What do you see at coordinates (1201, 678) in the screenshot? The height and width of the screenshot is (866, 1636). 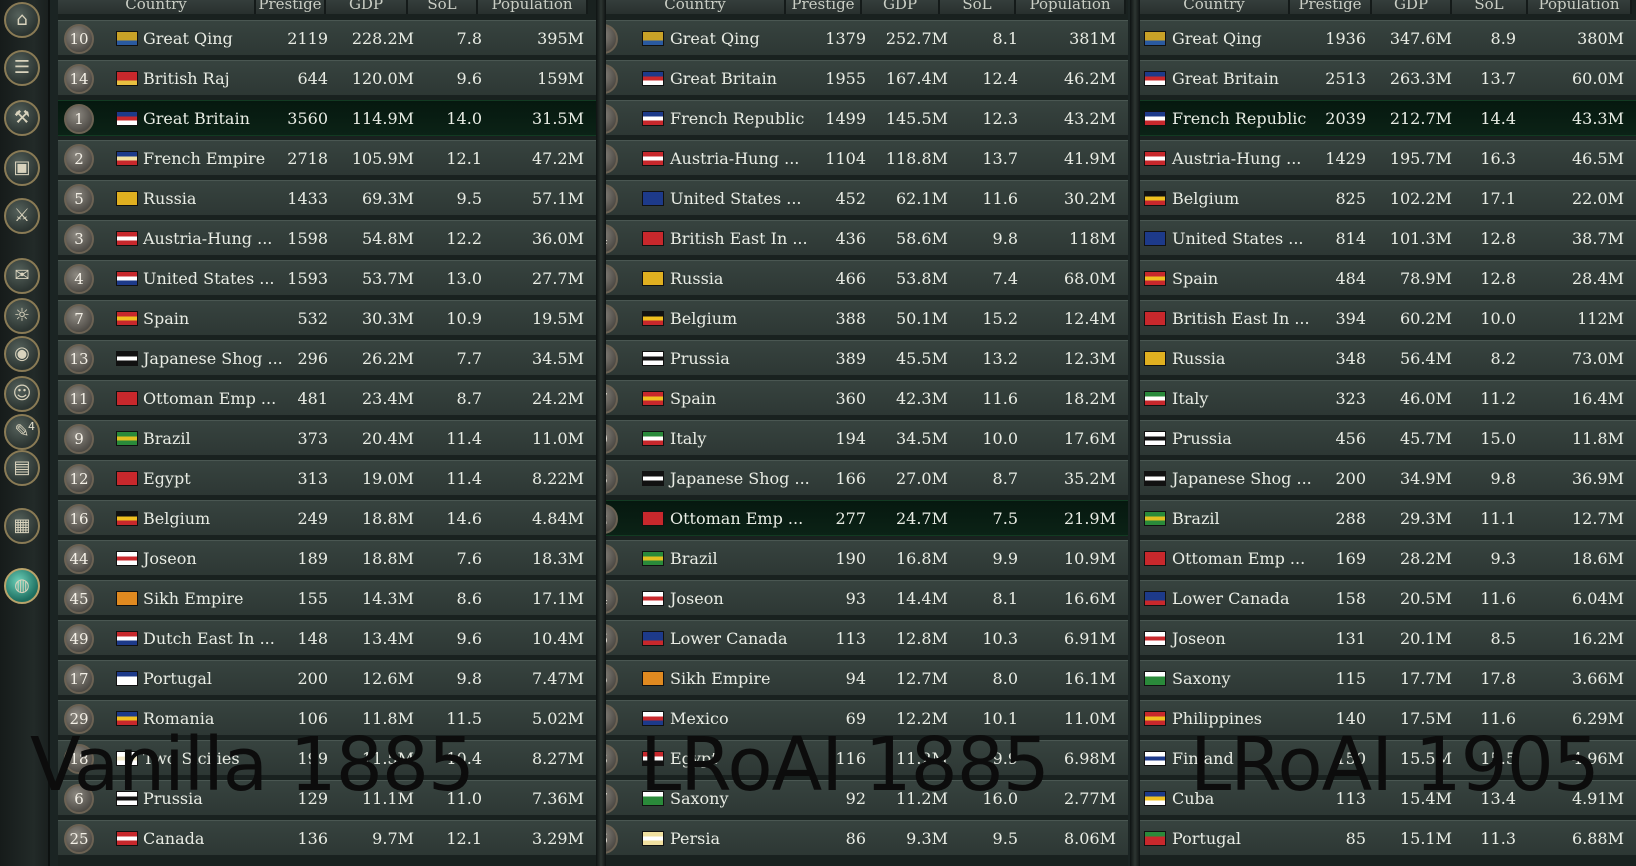 I see `country-name: Saxony` at bounding box center [1201, 678].